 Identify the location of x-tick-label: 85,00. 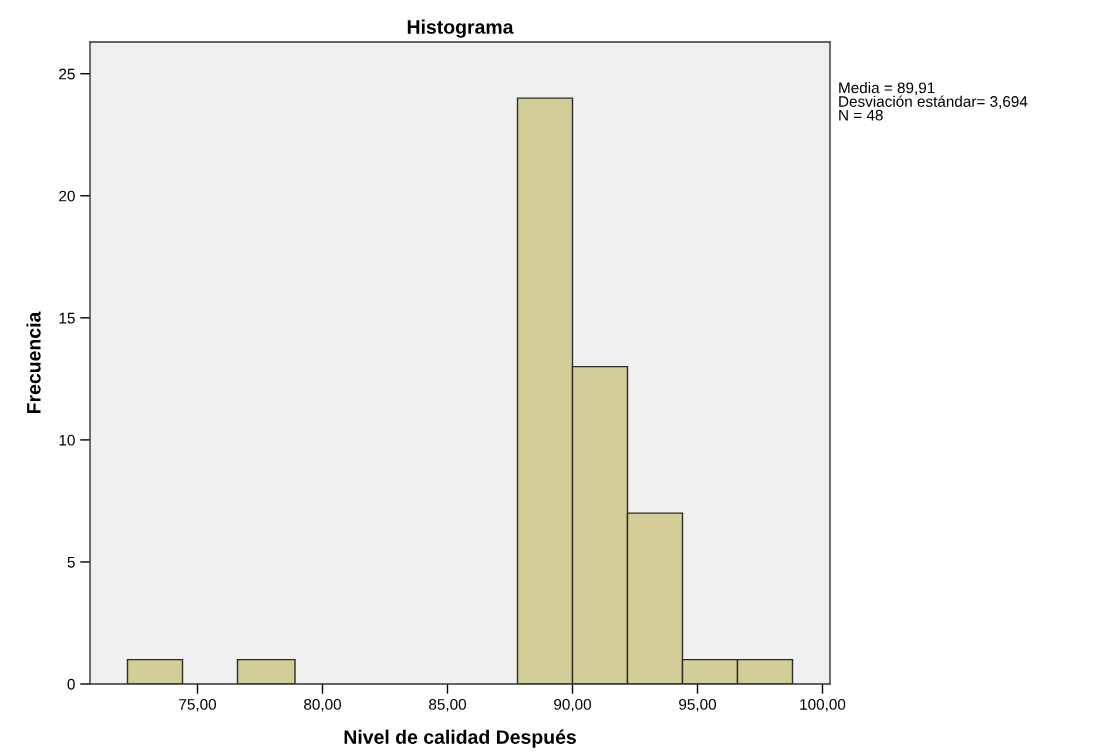
(448, 705).